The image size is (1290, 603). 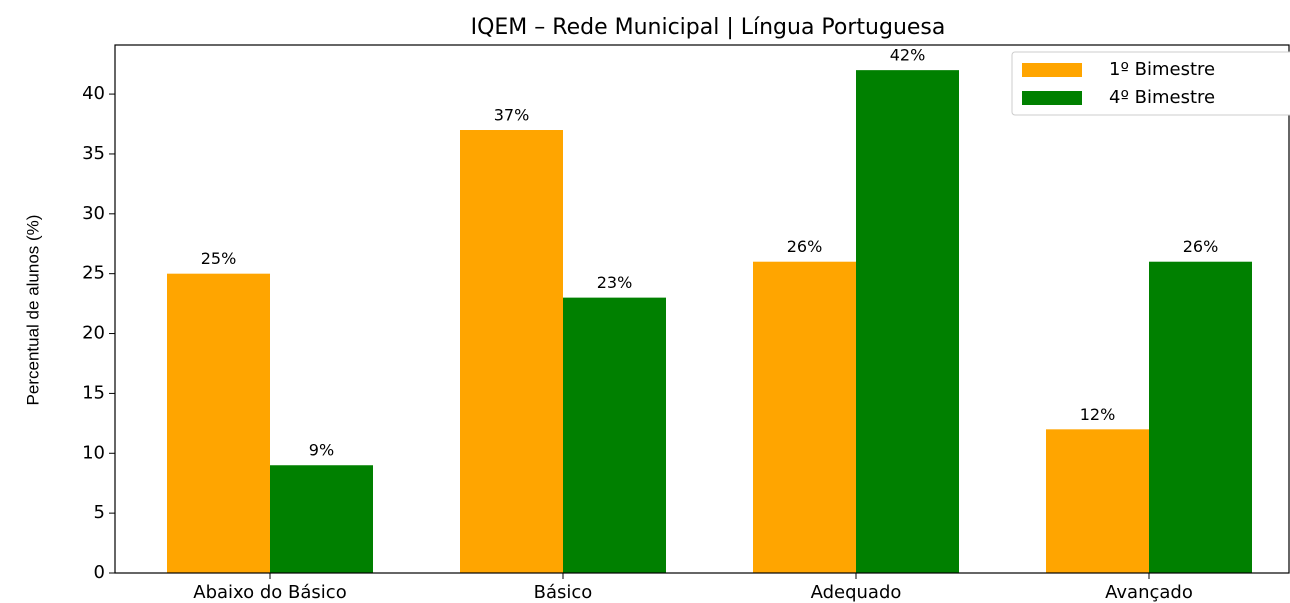 What do you see at coordinates (93, 153) in the screenshot?
I see `y-tick-label: 35` at bounding box center [93, 153].